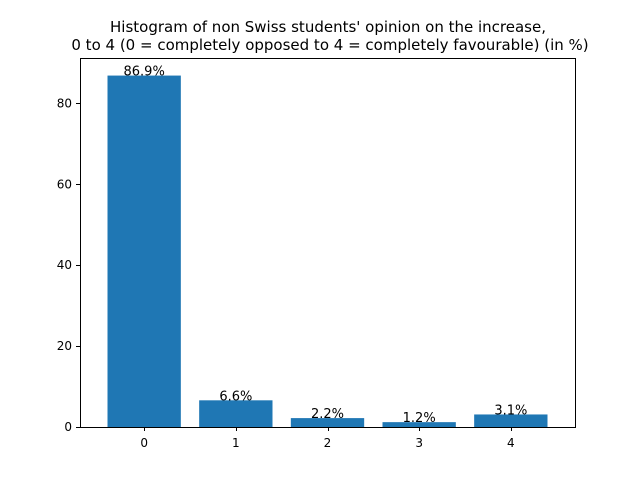 This screenshot has width=640, height=480. Describe the element at coordinates (510, 410) in the screenshot. I see `data-label-4: 3.1%` at that location.